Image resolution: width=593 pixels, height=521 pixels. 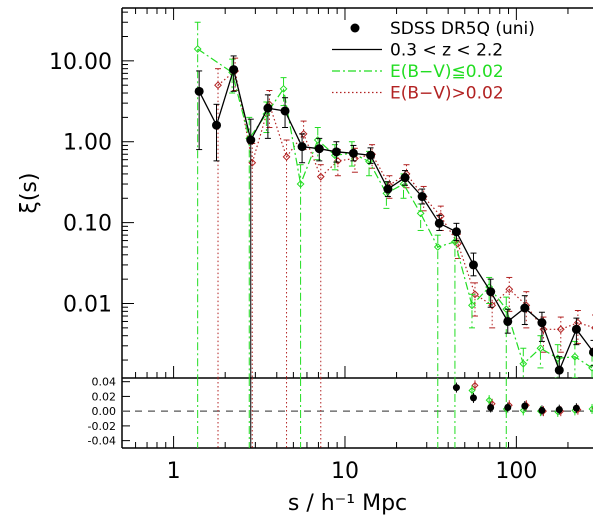 What do you see at coordinates (475, 385) in the screenshot?
I see `highext-resid-point` at bounding box center [475, 385].